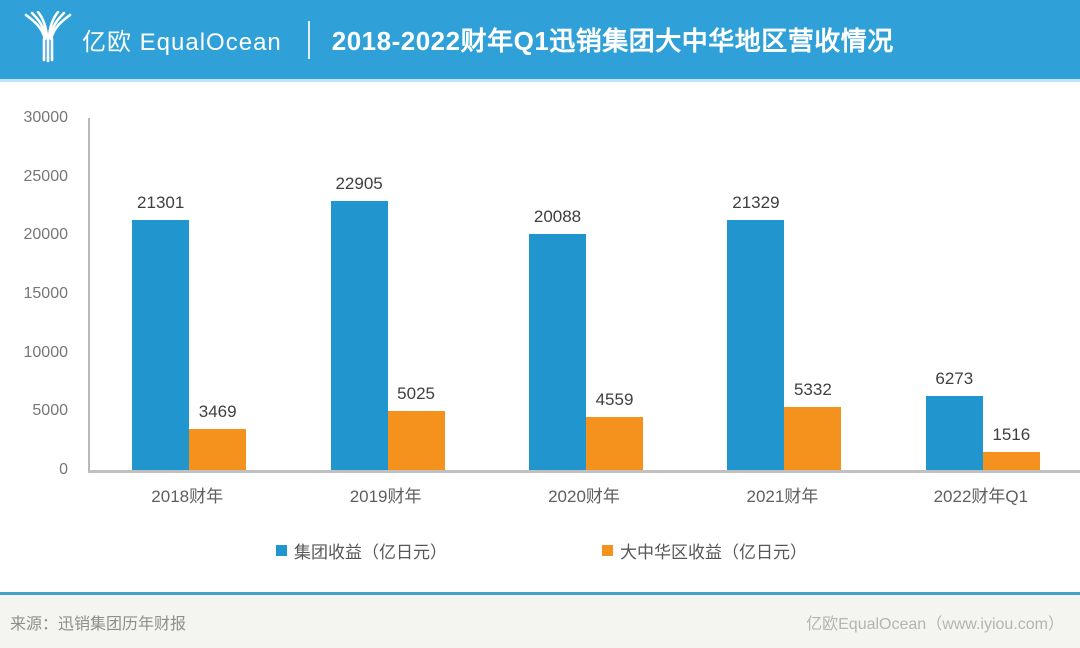 The width and height of the screenshot is (1080, 648). What do you see at coordinates (359, 183) in the screenshot?
I see `bar-value-label: 22905` at bounding box center [359, 183].